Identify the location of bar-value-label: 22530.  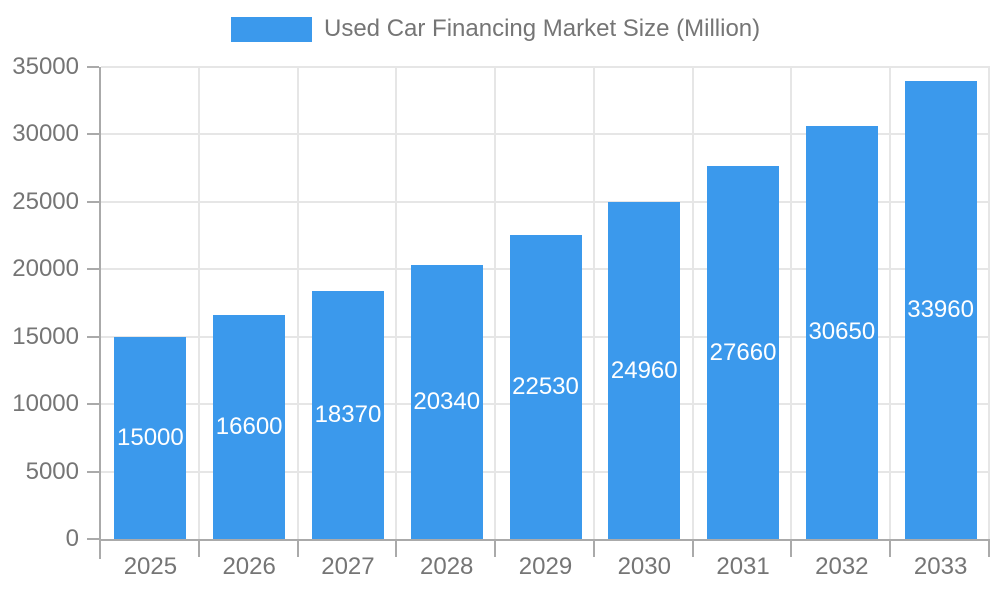
(545, 387).